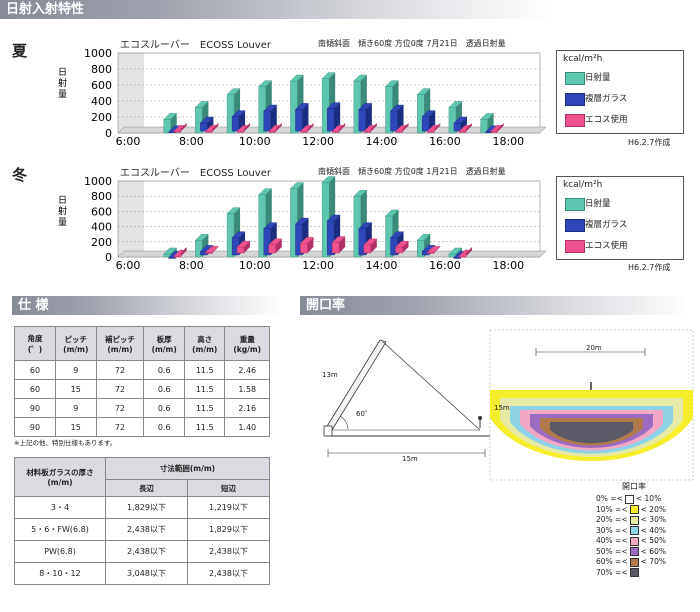 The image size is (700, 612). What do you see at coordinates (76, 408) in the screenshot?
I see `cell: 9` at bounding box center [76, 408].